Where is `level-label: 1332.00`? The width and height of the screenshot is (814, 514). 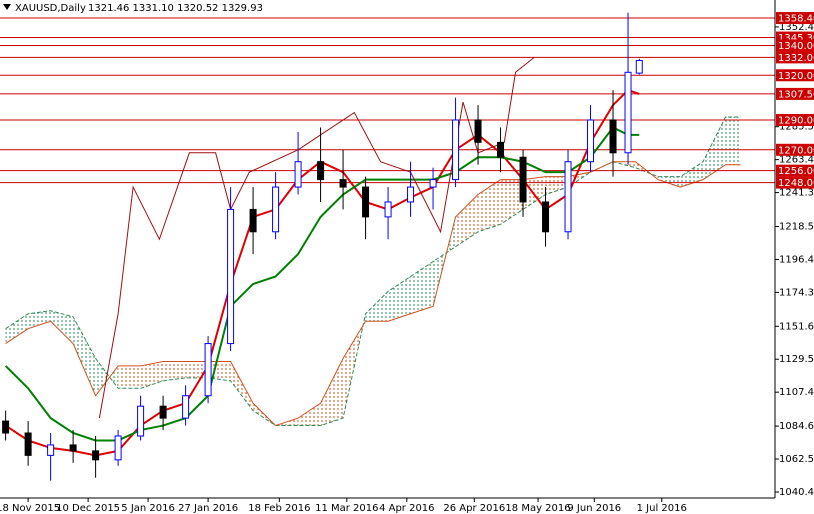 level-label: 1332.00 is located at coordinates (796, 58).